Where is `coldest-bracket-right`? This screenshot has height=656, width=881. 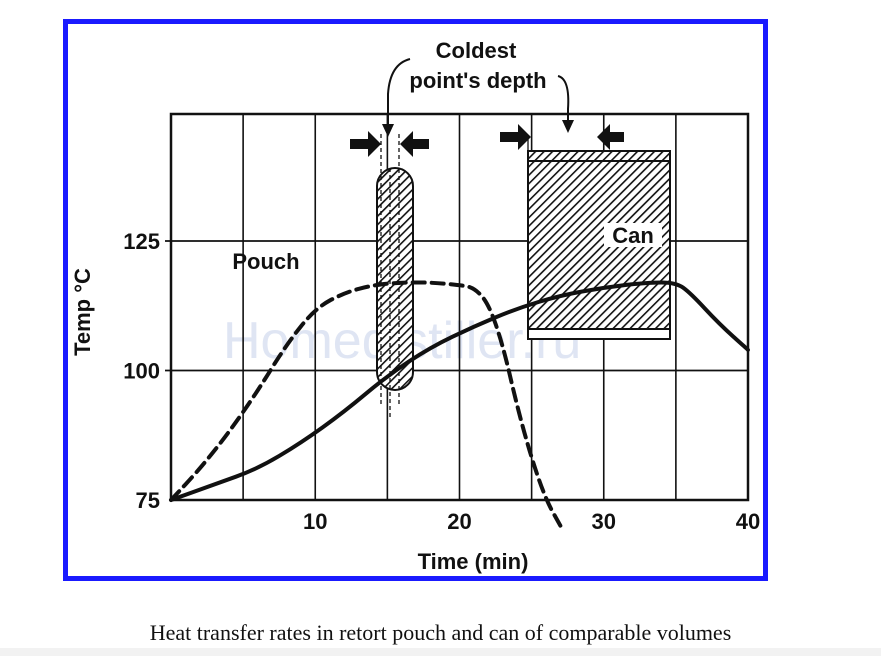
coldest-bracket-right is located at coordinates (563, 99).